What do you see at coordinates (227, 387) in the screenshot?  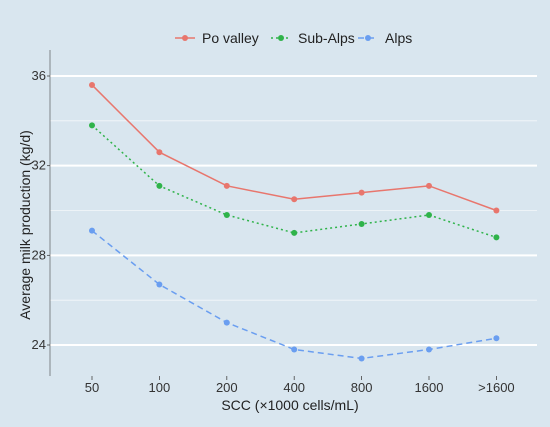 I see `x-tick-label: 200` at bounding box center [227, 387].